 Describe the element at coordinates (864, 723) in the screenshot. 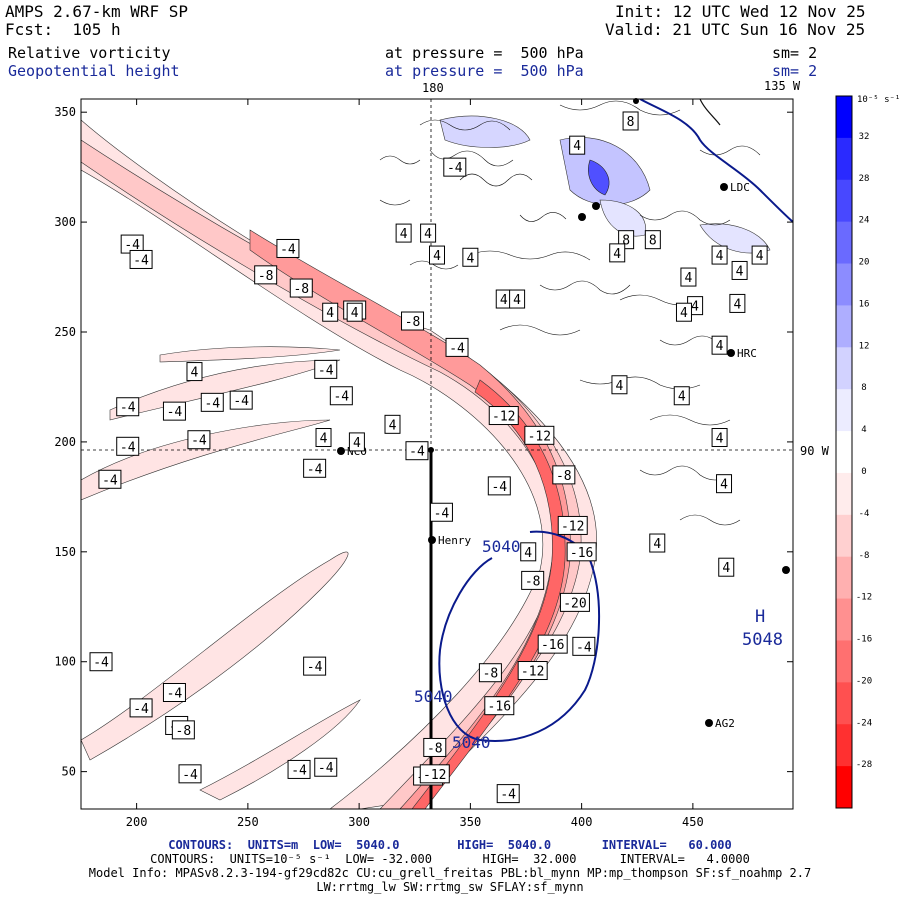

I see `colorbar-tick-label: -24` at that location.